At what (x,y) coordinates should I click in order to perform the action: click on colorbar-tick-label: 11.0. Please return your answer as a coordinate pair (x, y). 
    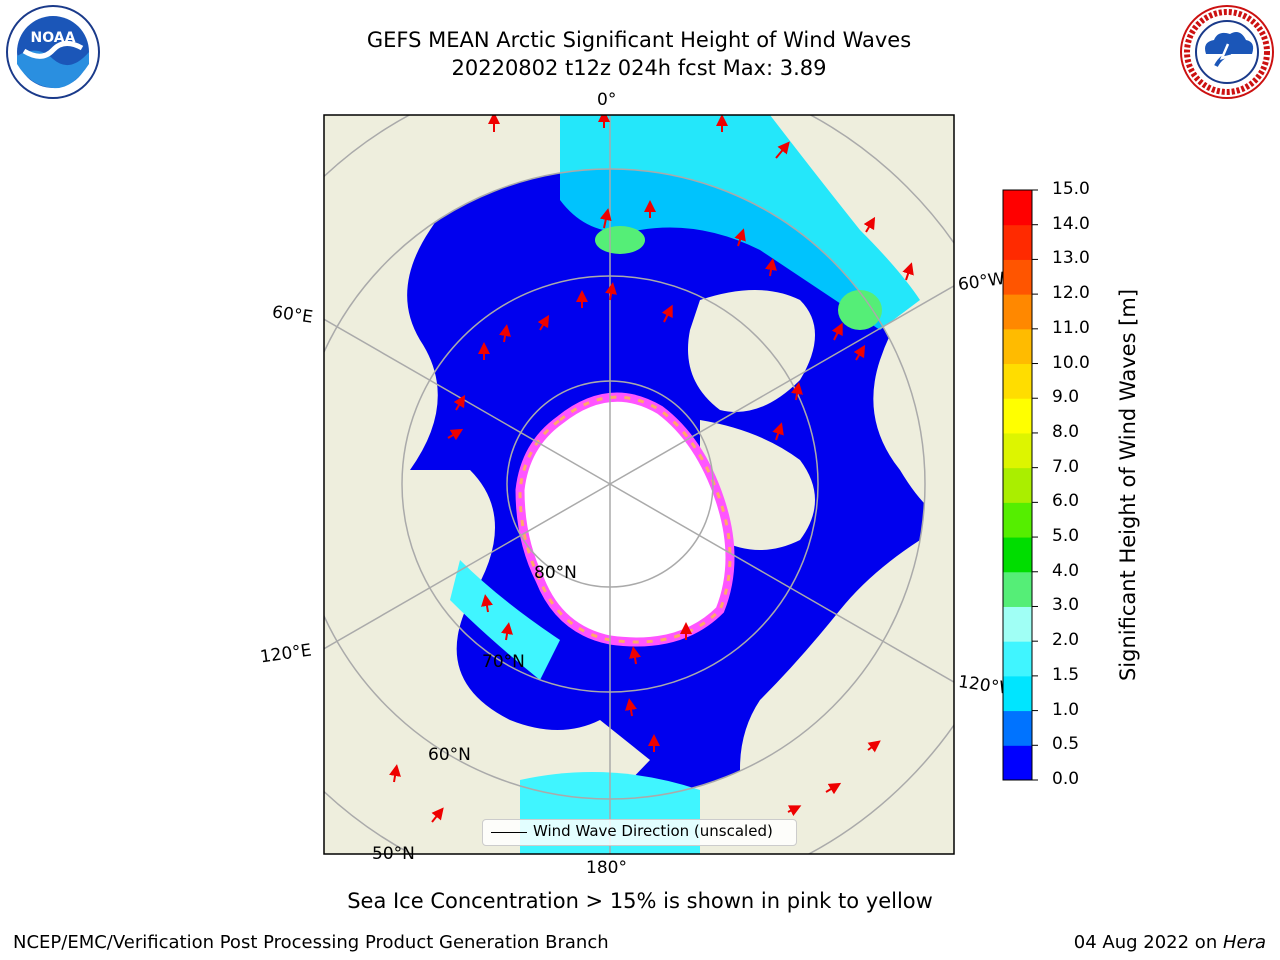
    Looking at the image, I should click on (1071, 327).